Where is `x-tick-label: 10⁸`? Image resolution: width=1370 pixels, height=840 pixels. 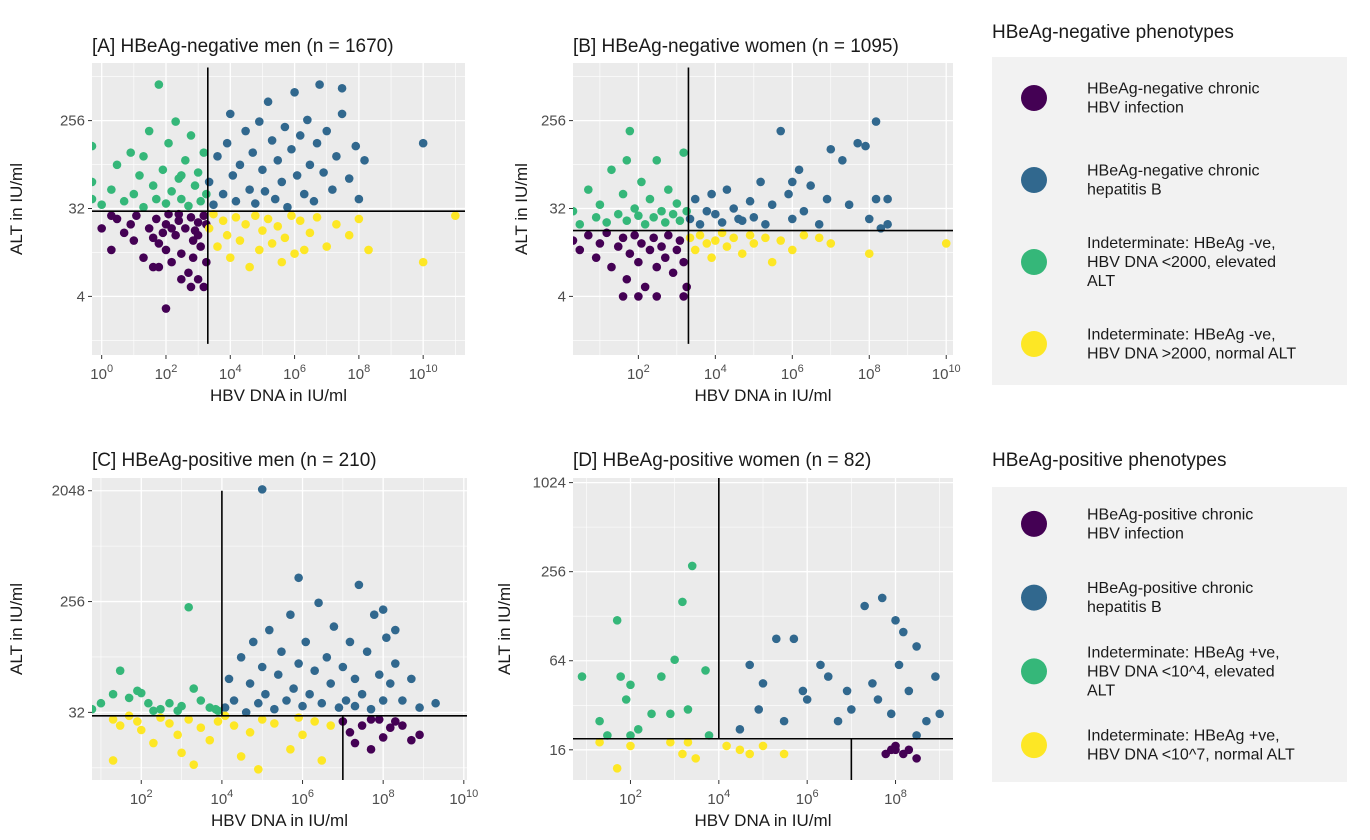 x-tick-label: 10⁸ is located at coordinates (358, 373).